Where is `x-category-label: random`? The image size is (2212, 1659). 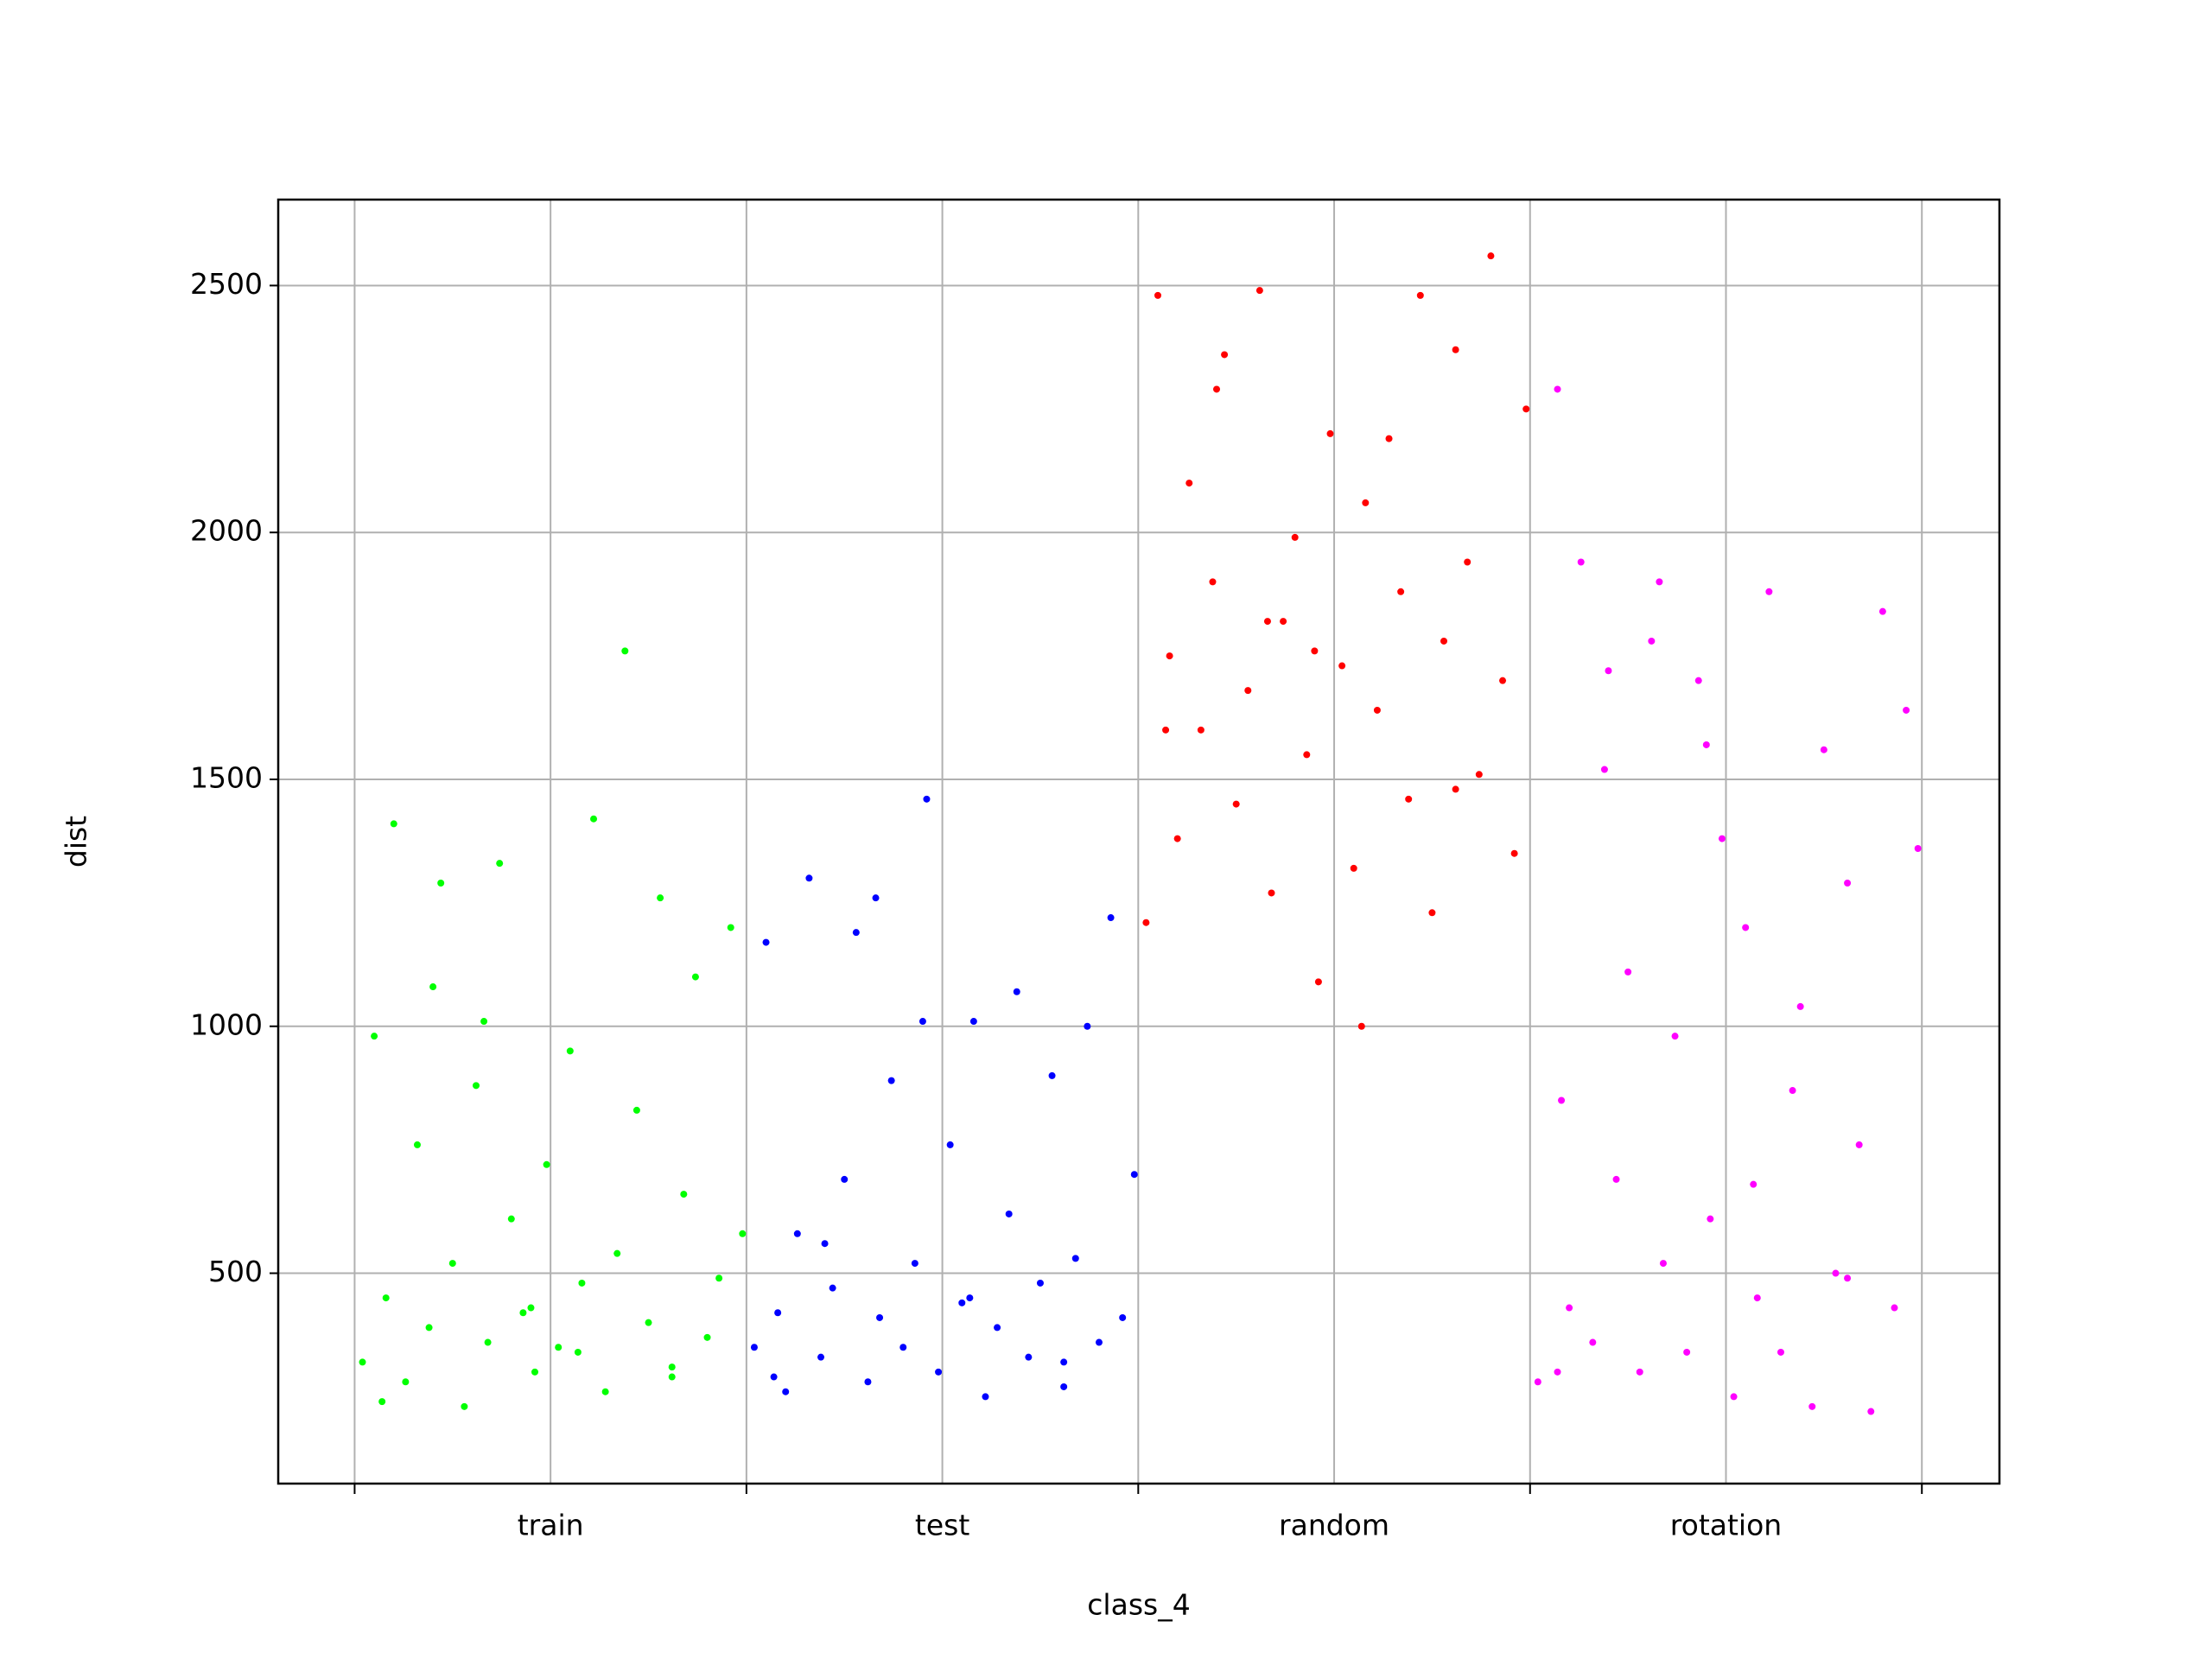
x-category-label: random is located at coordinates (1334, 1525).